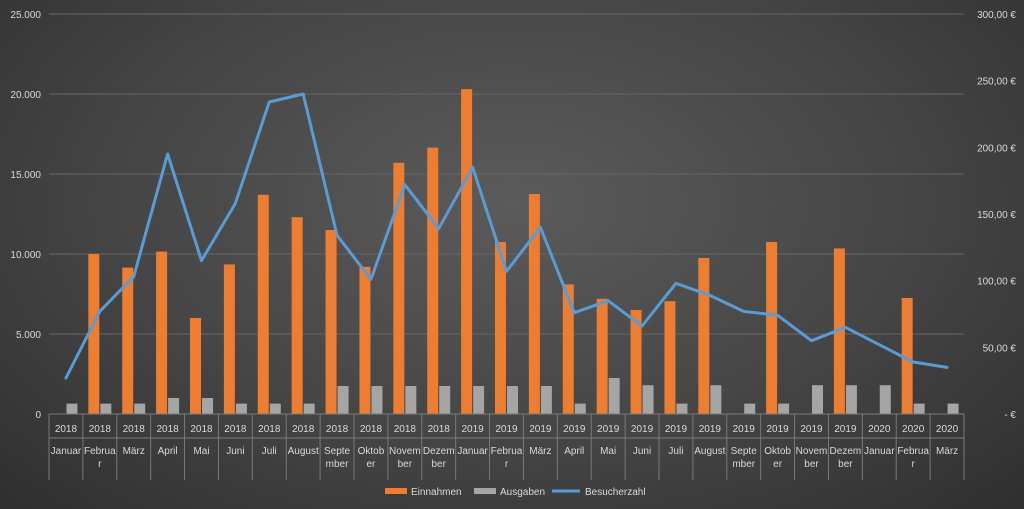 Image resolution: width=1024 pixels, height=509 pixels. What do you see at coordinates (25, 95) in the screenshot?
I see `left-axis-tick-label: 20.000` at bounding box center [25, 95].